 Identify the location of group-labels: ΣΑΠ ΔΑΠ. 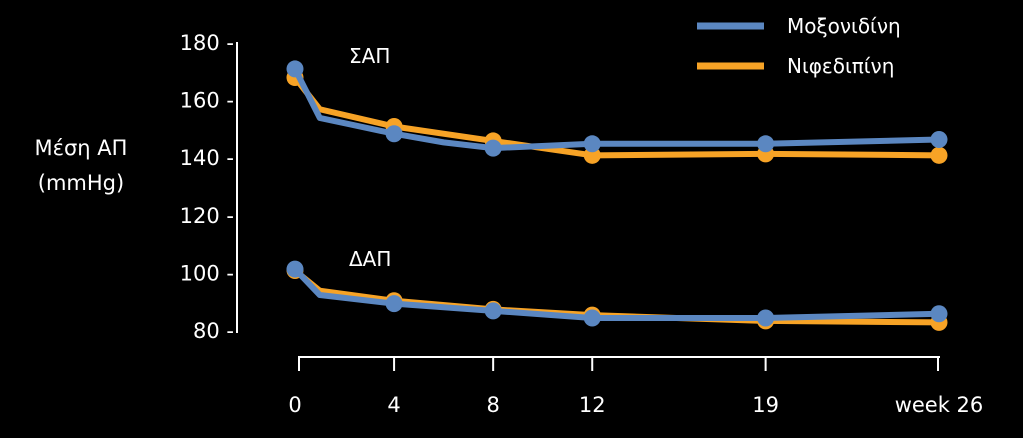
(370, 157).